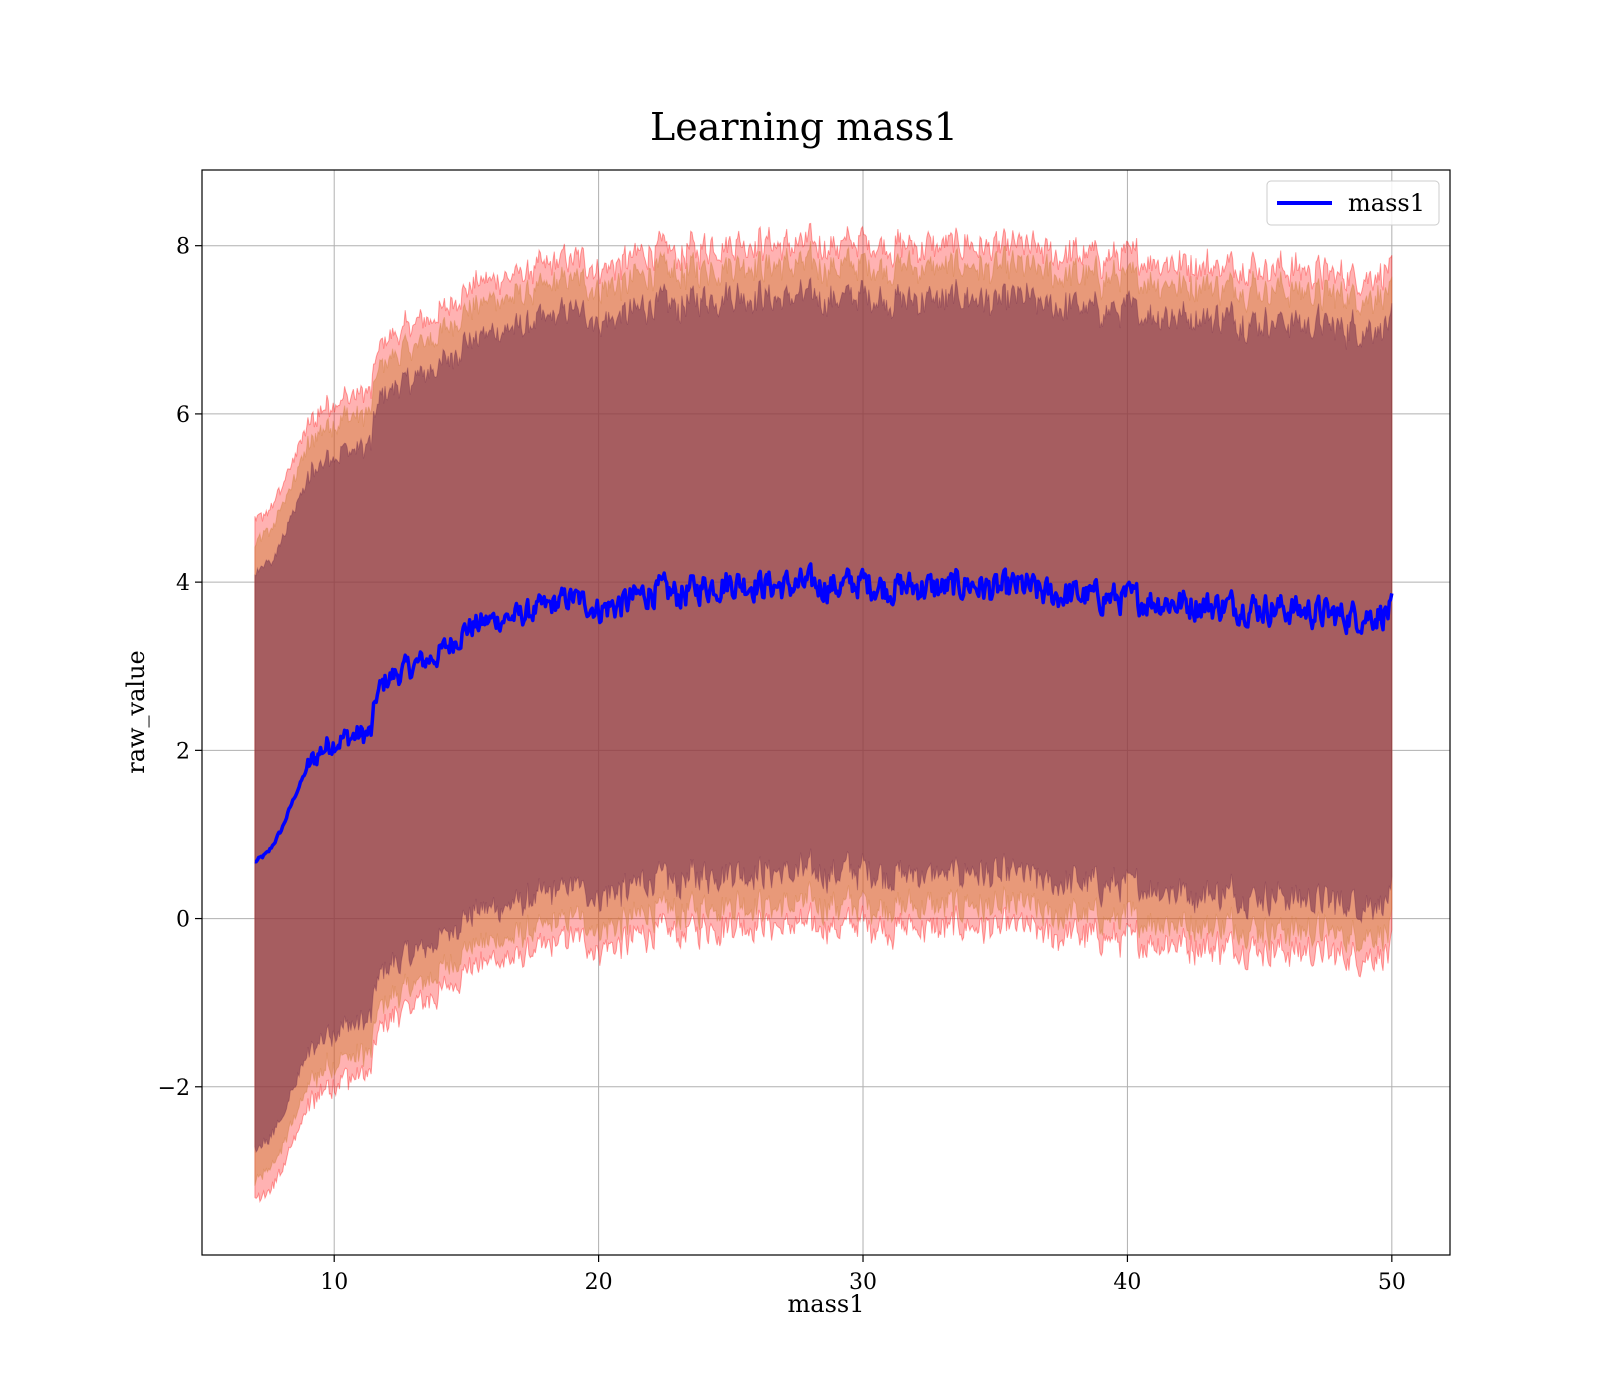 The width and height of the screenshot is (1600, 1400). What do you see at coordinates (183, 920) in the screenshot?
I see `y-tick-label: 0` at bounding box center [183, 920].